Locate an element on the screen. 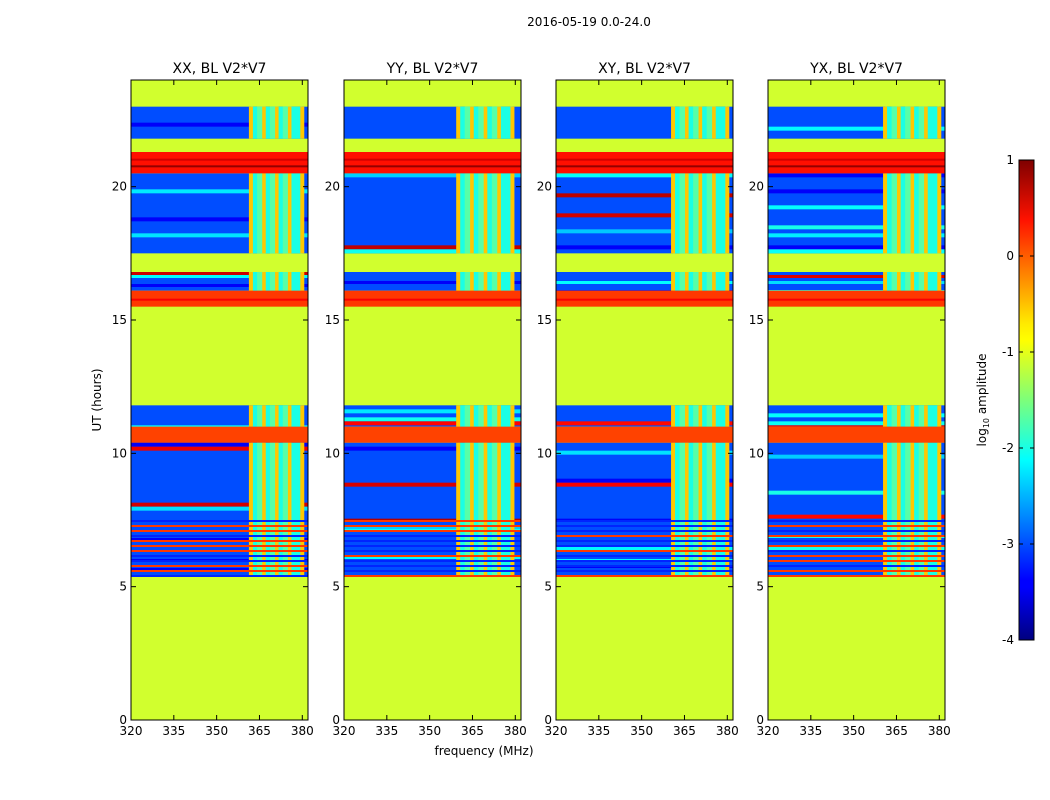 Image resolution: width=1050 pixels, height=800 pixels. y-tick-label: 15 is located at coordinates (332, 320).